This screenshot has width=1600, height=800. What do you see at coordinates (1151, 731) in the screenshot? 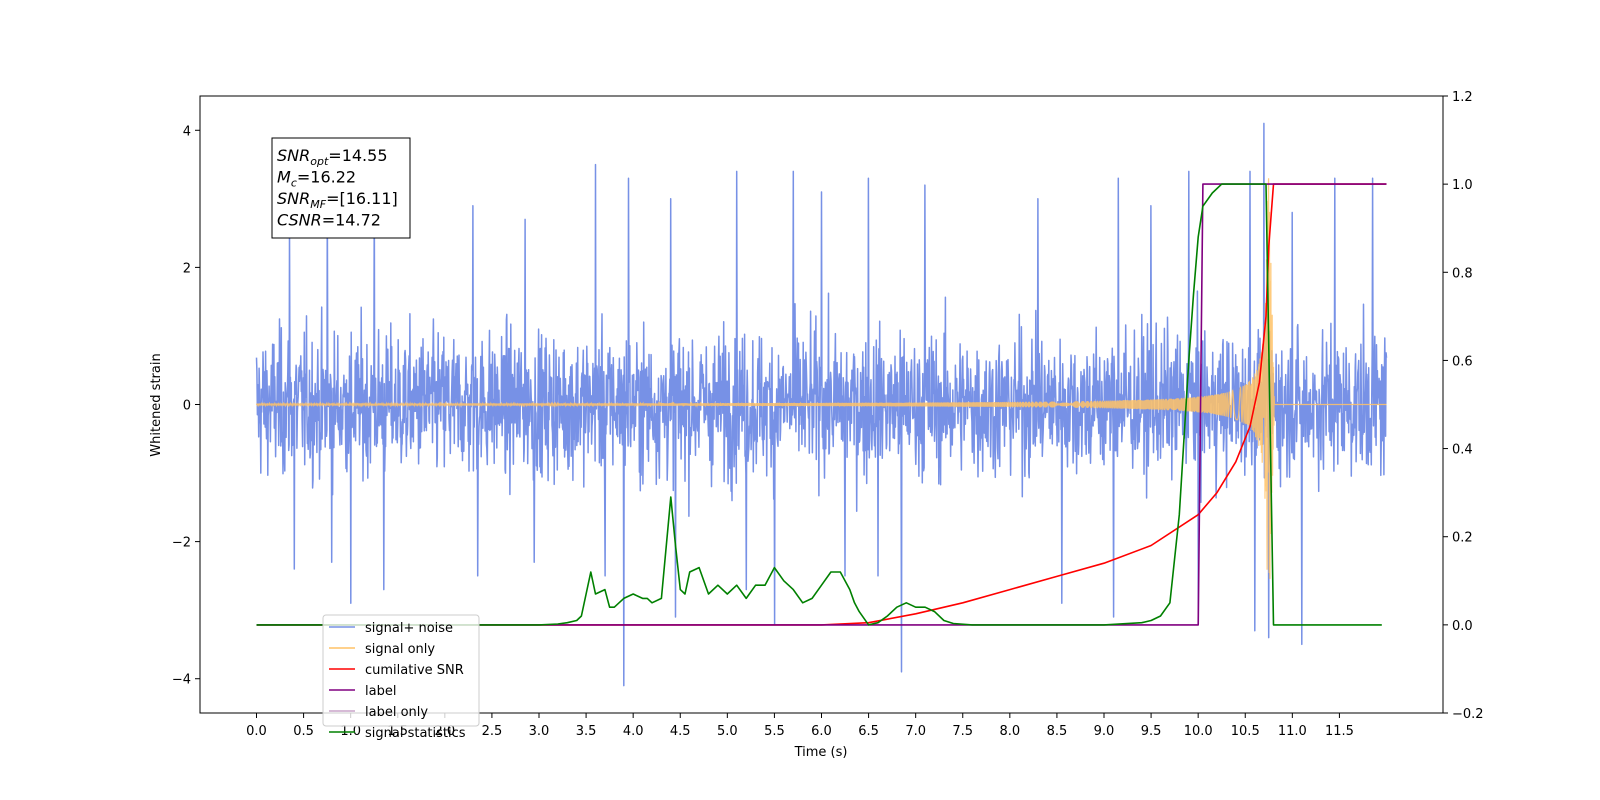
I see `x-tick-label: 9.5` at bounding box center [1151, 731].